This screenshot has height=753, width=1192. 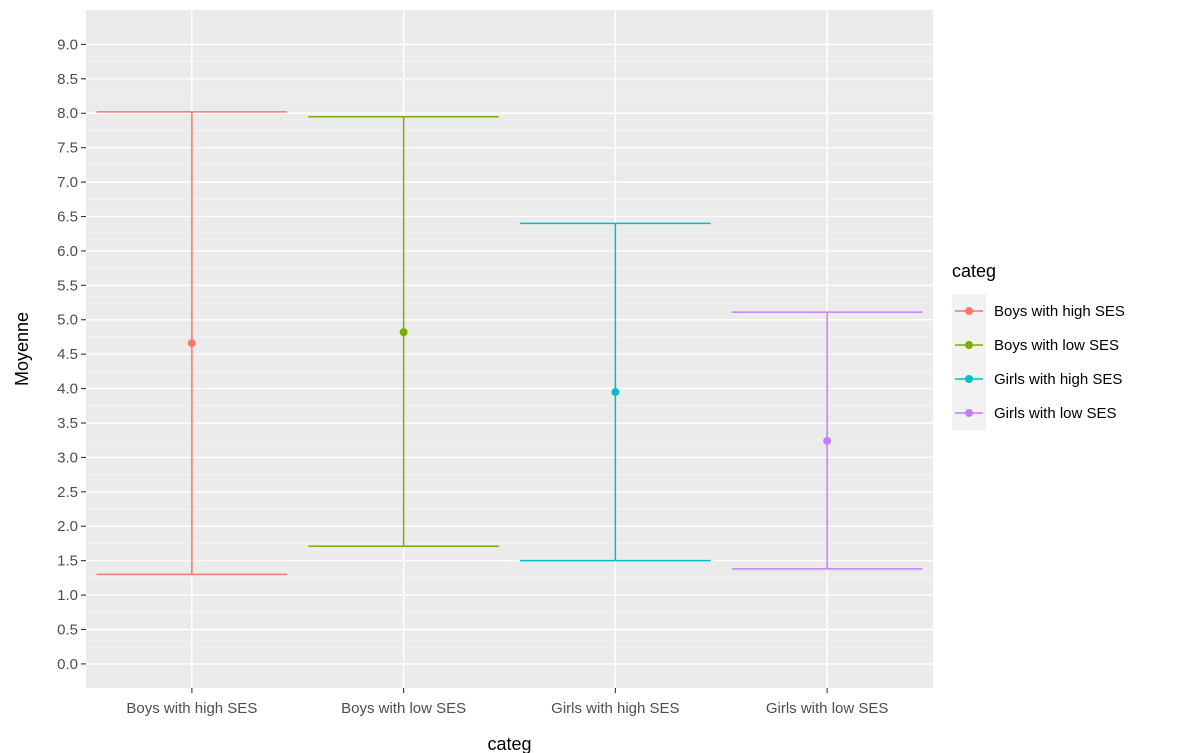 What do you see at coordinates (22, 349) in the screenshot?
I see `y-axis-title: Moyenne` at bounding box center [22, 349].